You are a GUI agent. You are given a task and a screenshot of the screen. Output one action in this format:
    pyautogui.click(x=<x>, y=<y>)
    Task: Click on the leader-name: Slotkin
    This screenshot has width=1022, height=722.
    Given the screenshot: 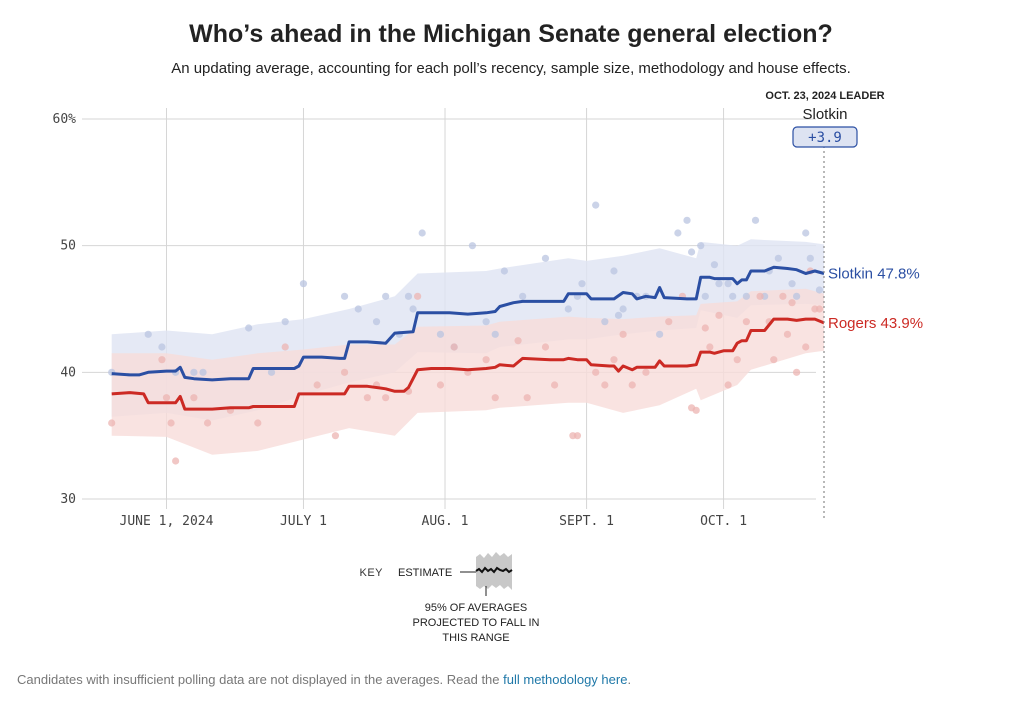 What is the action you would take?
    pyautogui.click(x=824, y=114)
    